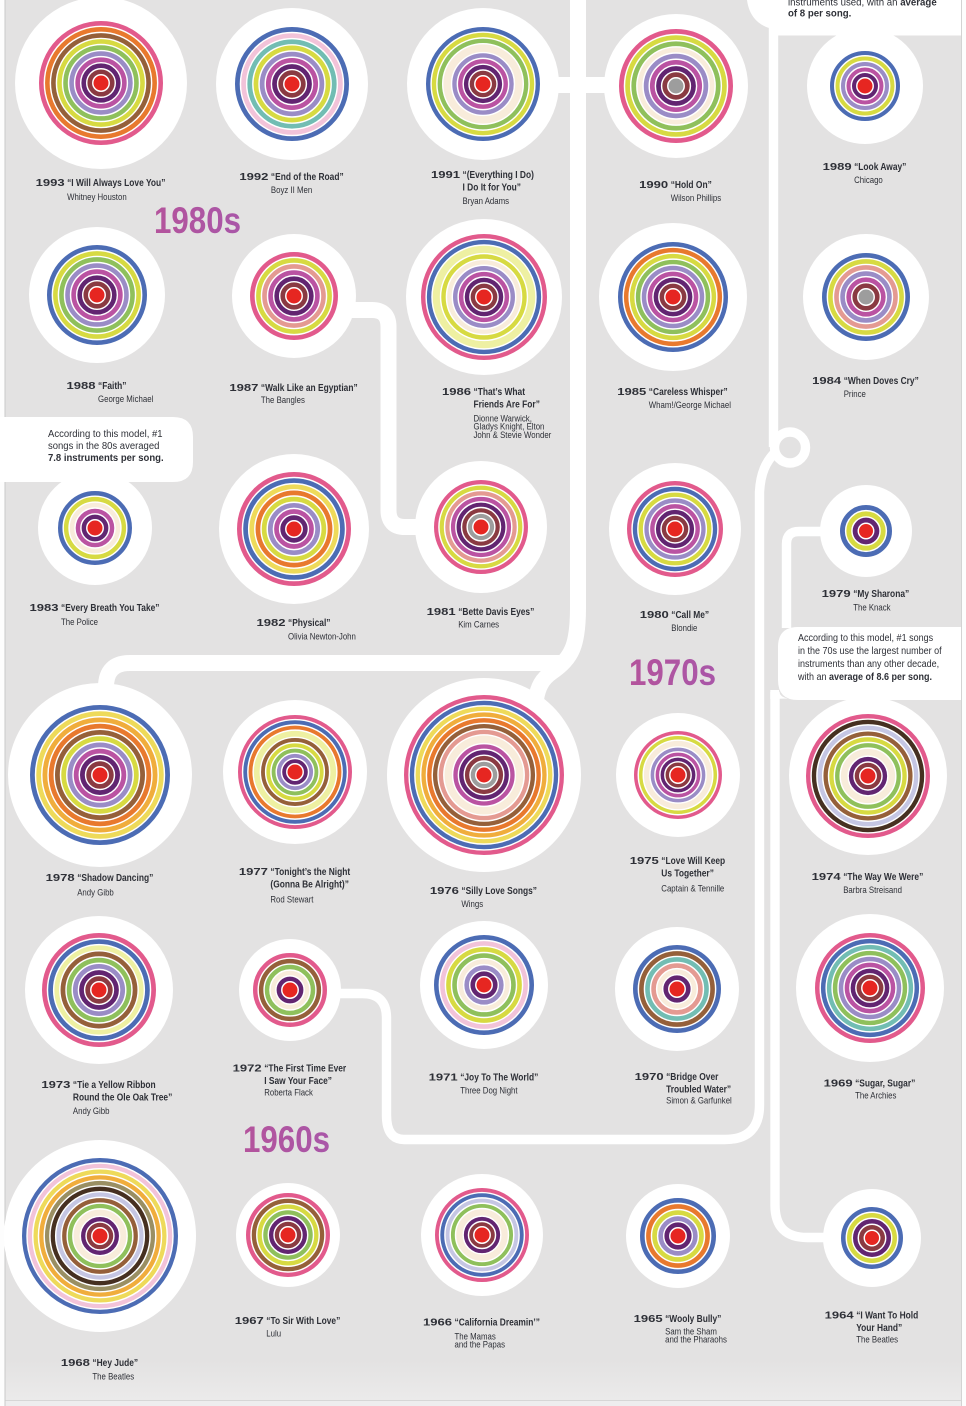 The height and width of the screenshot is (1406, 966). Describe the element at coordinates (97, 197) in the screenshot. I see `svg-text: Whitney Houston` at that location.